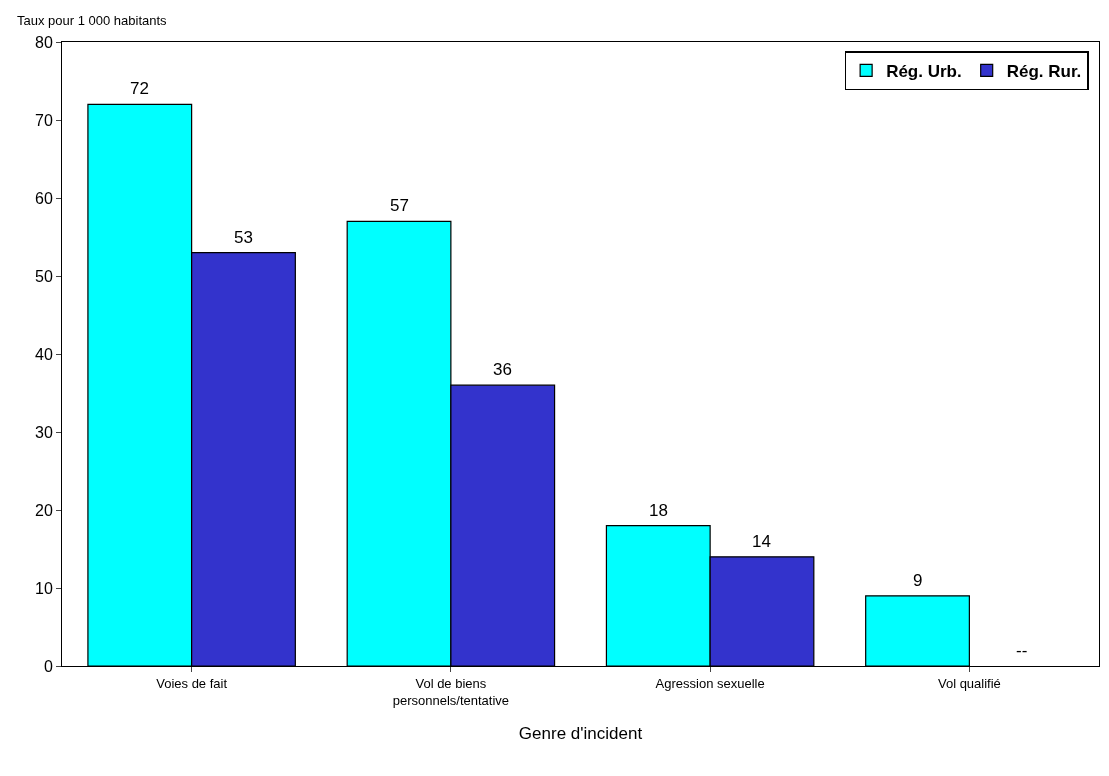 The image size is (1109, 776). What do you see at coordinates (44, 120) in the screenshot?
I see `y-tick-label: 70` at bounding box center [44, 120].